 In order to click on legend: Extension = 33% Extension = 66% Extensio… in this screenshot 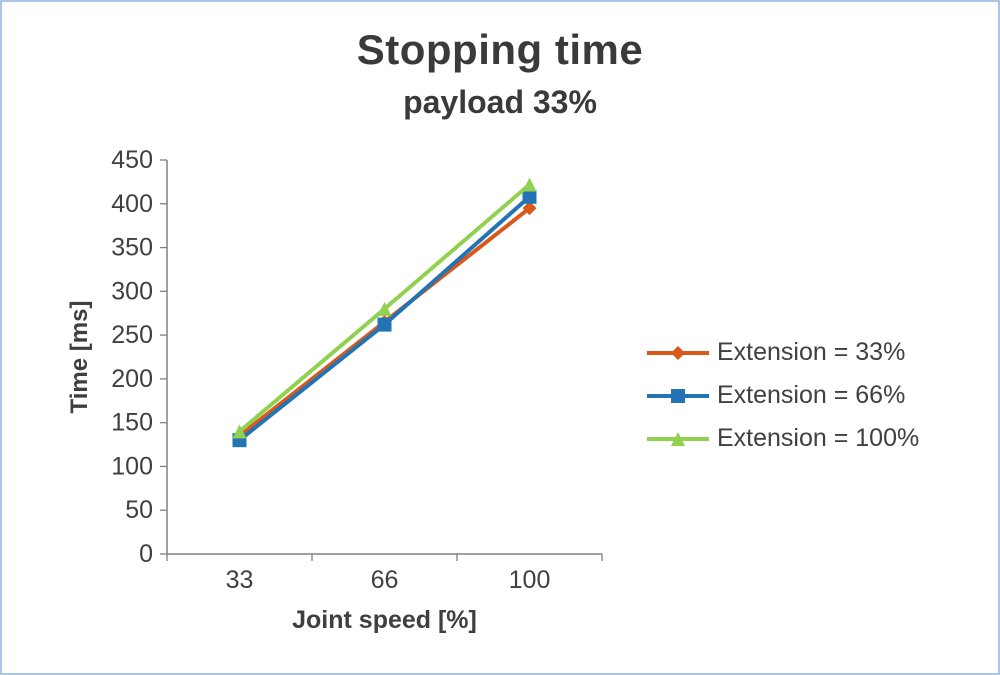, I will do `click(783, 395)`.